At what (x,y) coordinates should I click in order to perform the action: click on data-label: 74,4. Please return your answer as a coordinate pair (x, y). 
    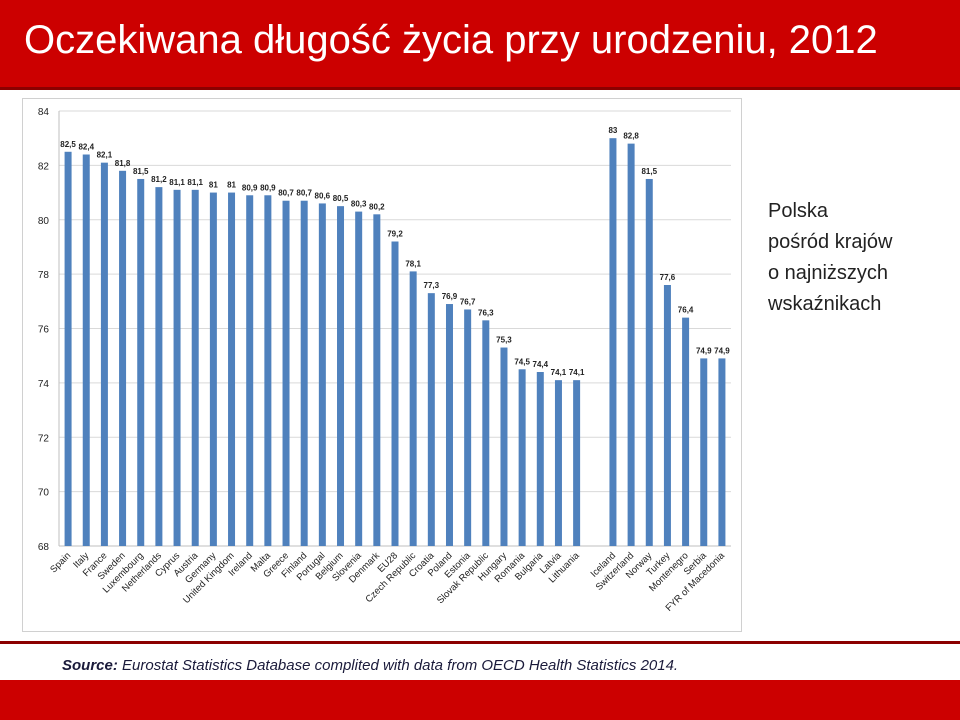
    Looking at the image, I should click on (541, 364).